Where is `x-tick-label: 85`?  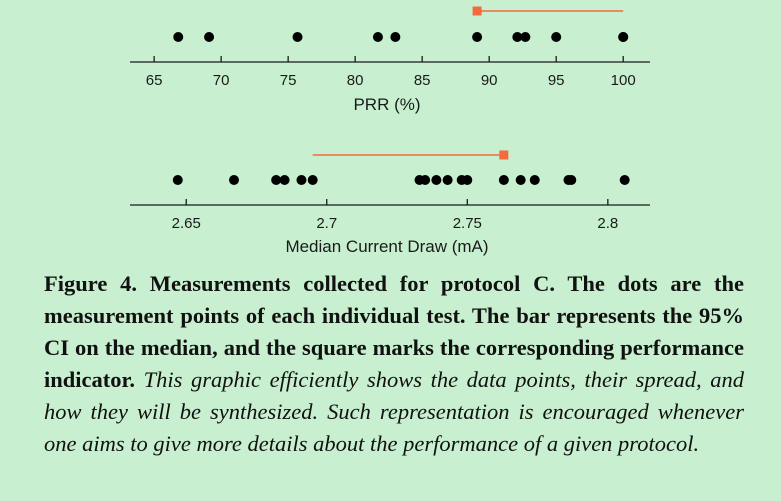 x-tick-label: 85 is located at coordinates (422, 80).